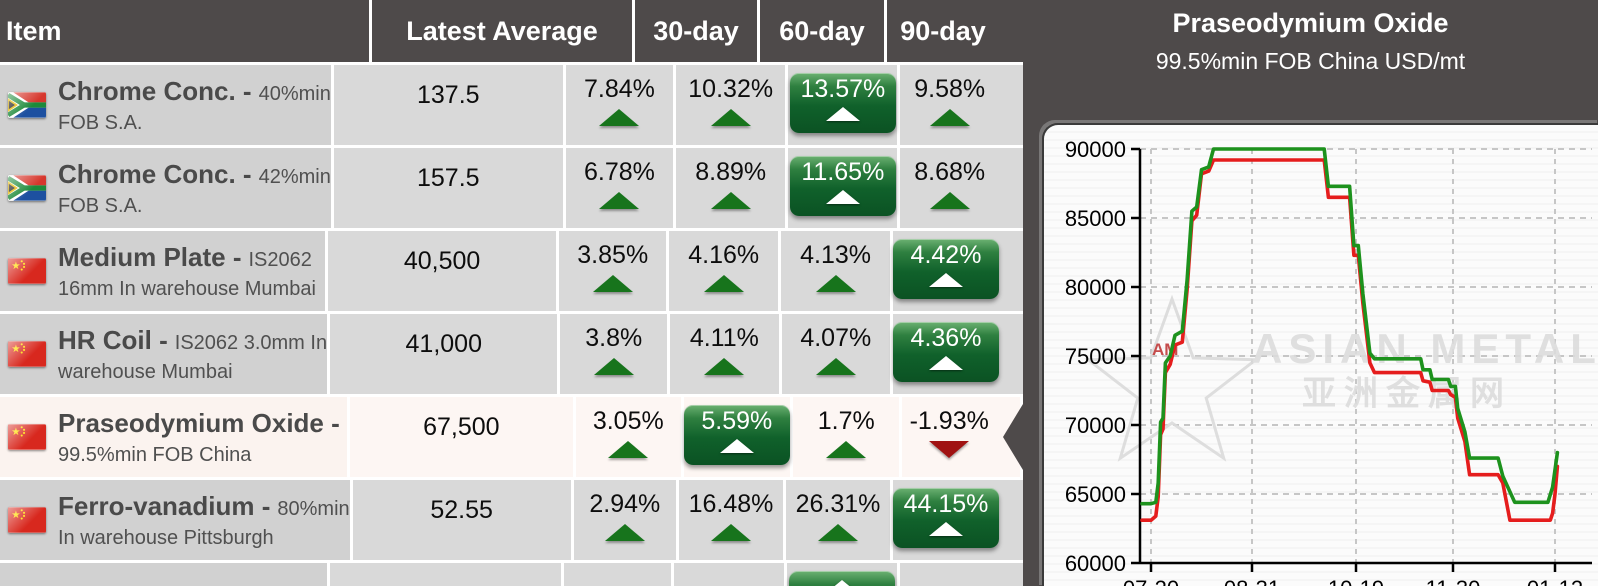  I want to click on percent-value: 4.07%, so click(836, 338).